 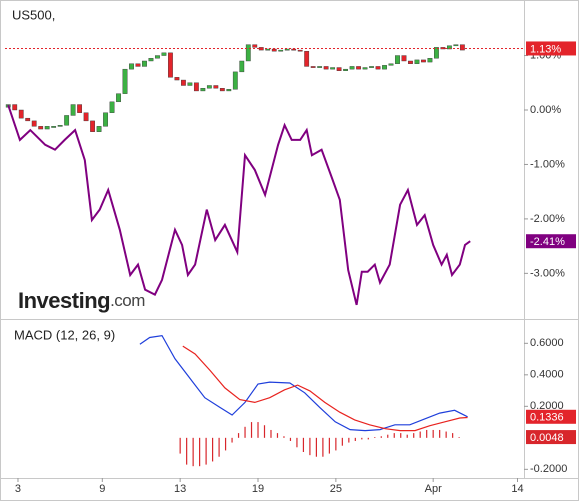 What do you see at coordinates (102, 489) in the screenshot?
I see `x-tick-label: 9` at bounding box center [102, 489].